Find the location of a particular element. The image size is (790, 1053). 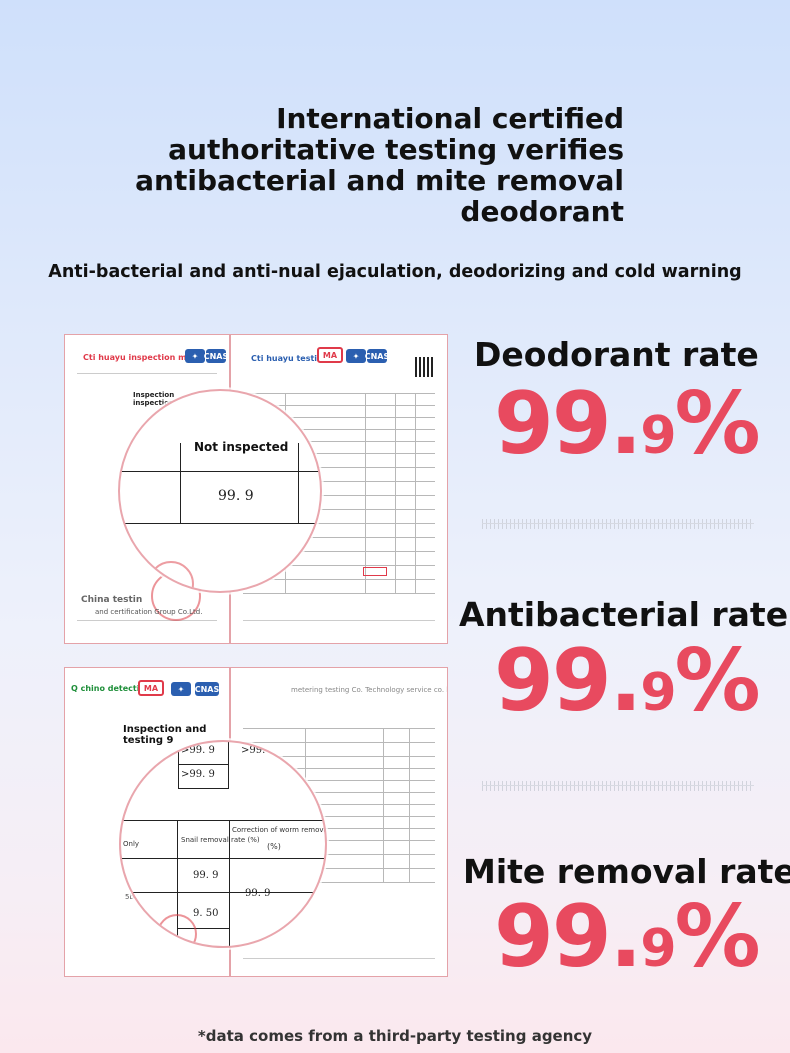

ma-logo-2: MA is located at coordinates (151, 688).